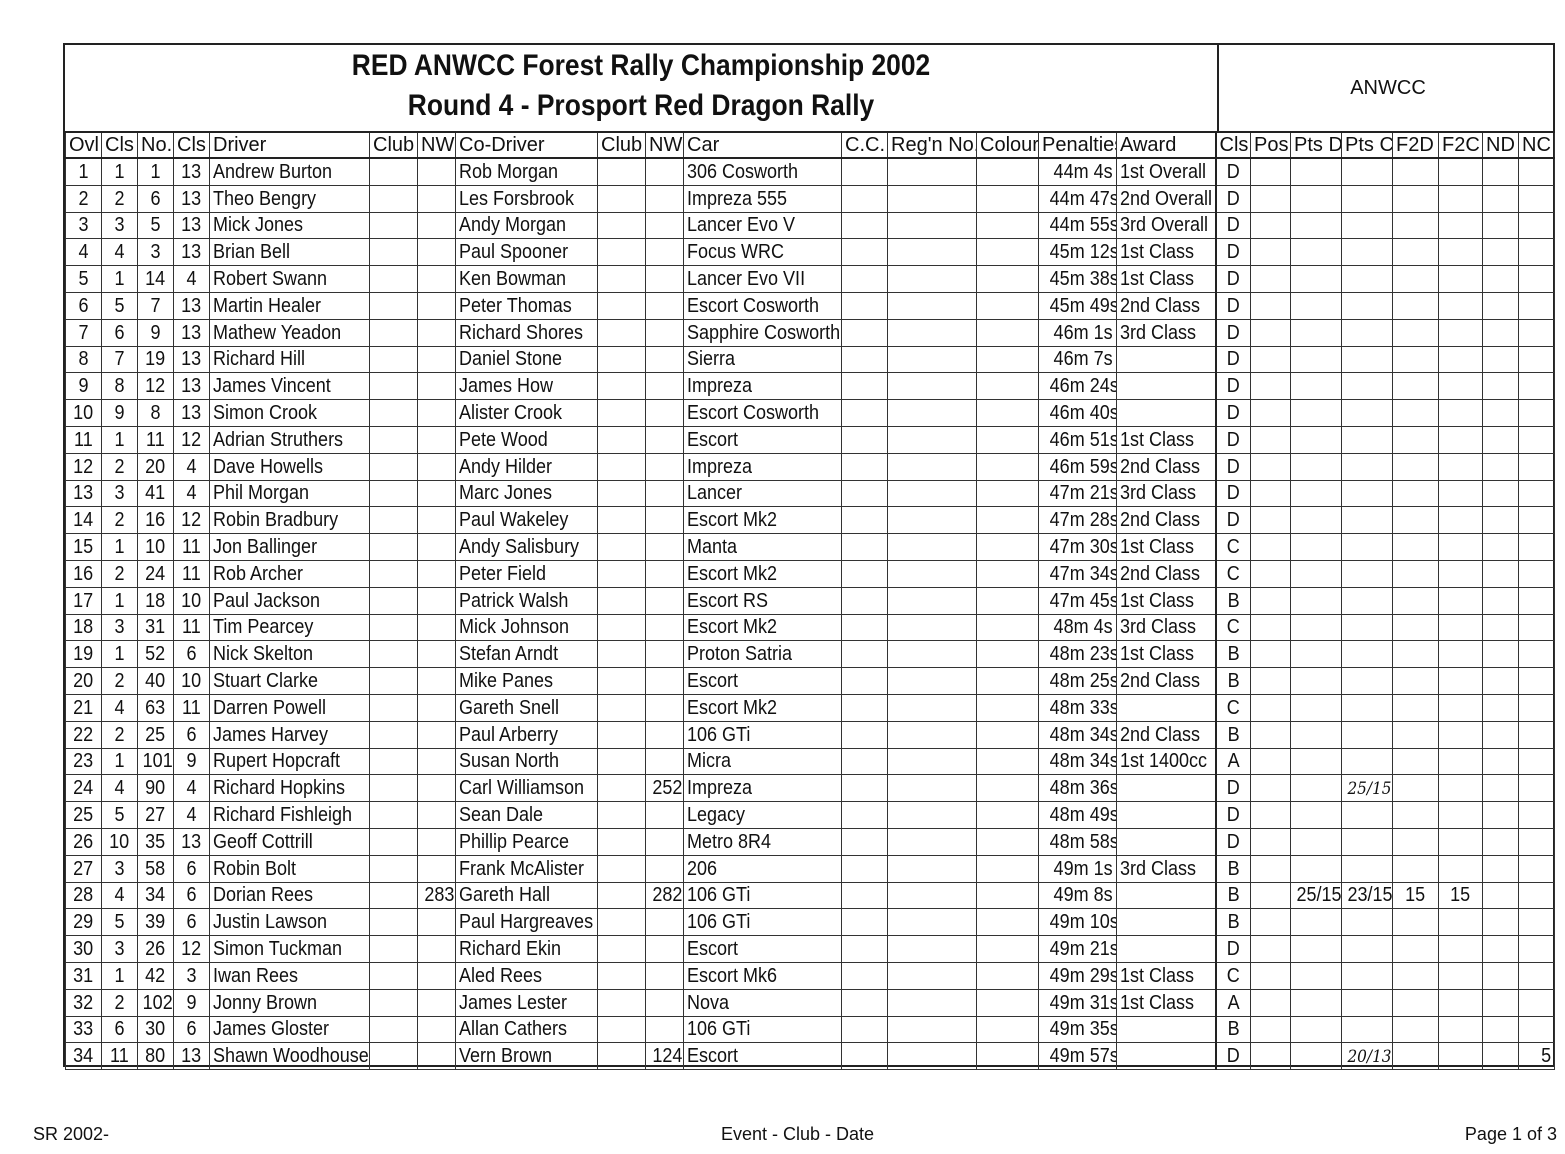  Describe the element at coordinates (1536, 1056) in the screenshot. I see `cell-nc: 5` at that location.